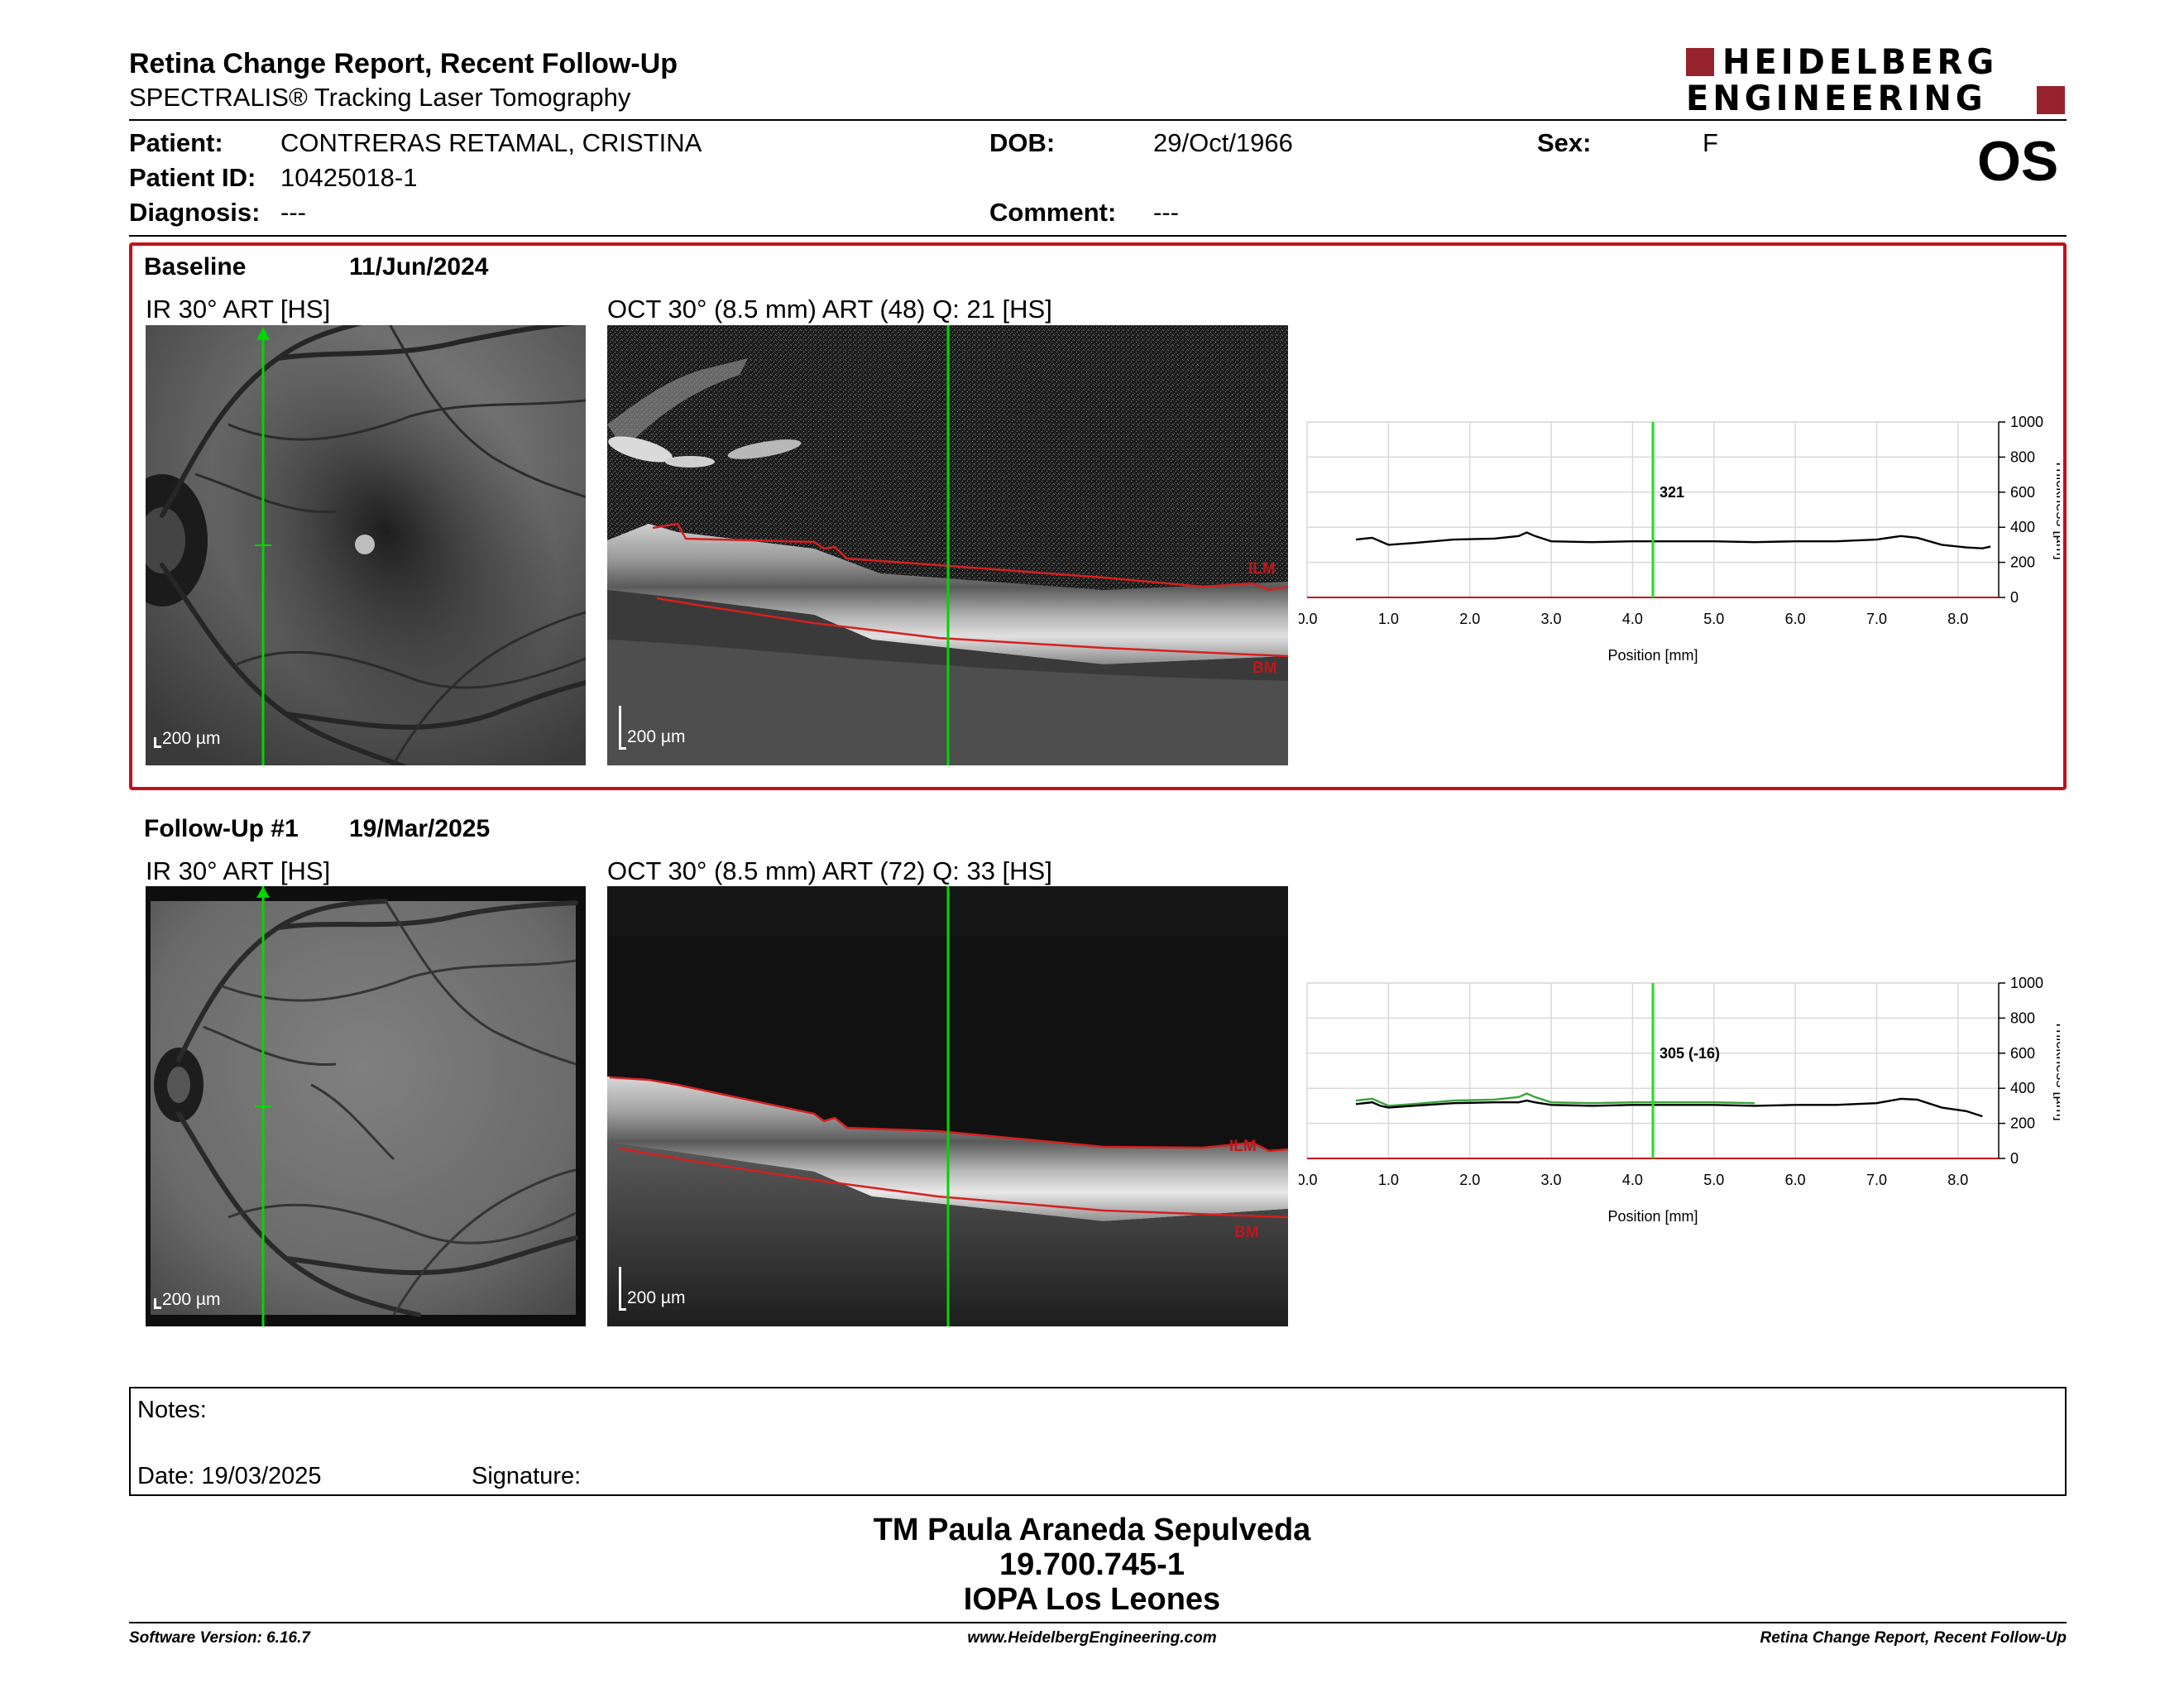 This screenshot has height=1688, width=2184. Describe the element at coordinates (1913, 1638) in the screenshot. I see `footer-report-name: Retina Change Report, Recent Follow-Up` at that location.